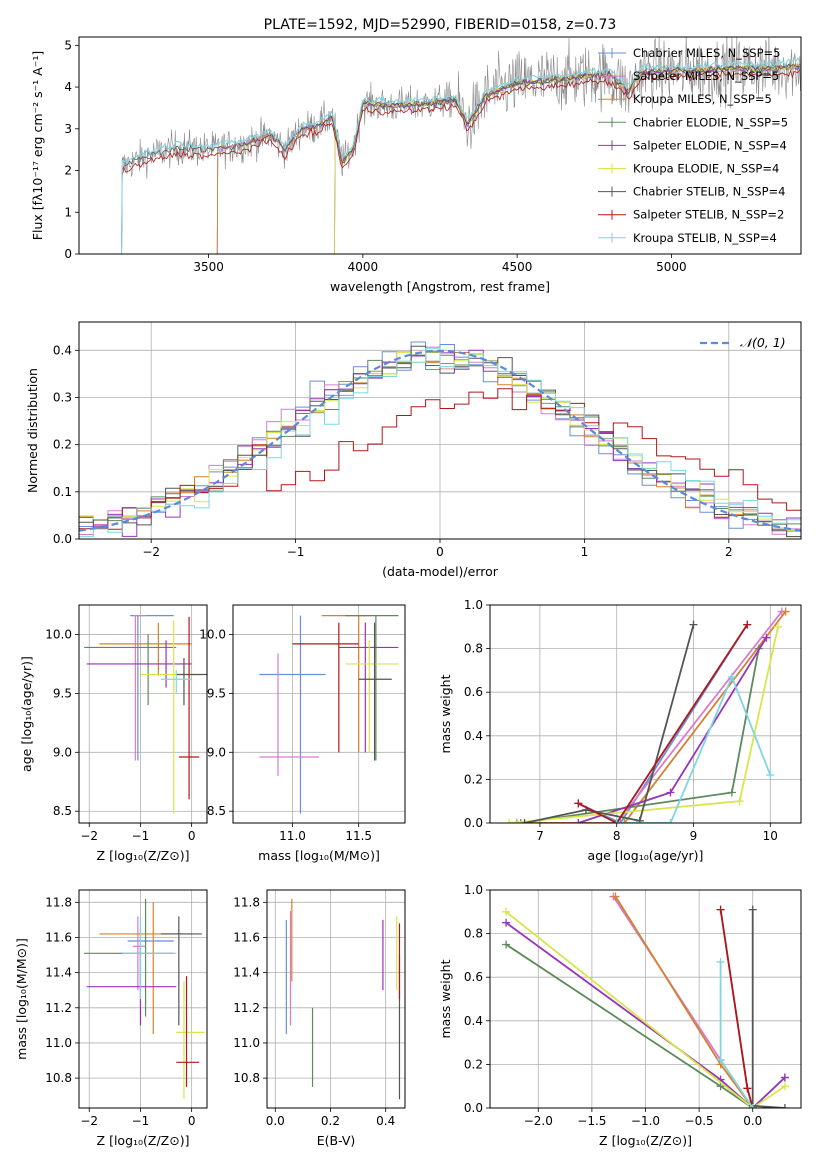 Image resolution: width=819 pixels, height=1170 pixels. What do you see at coordinates (440, 571) in the screenshot?
I see `x-axis-label: (data-model)/error` at bounding box center [440, 571].